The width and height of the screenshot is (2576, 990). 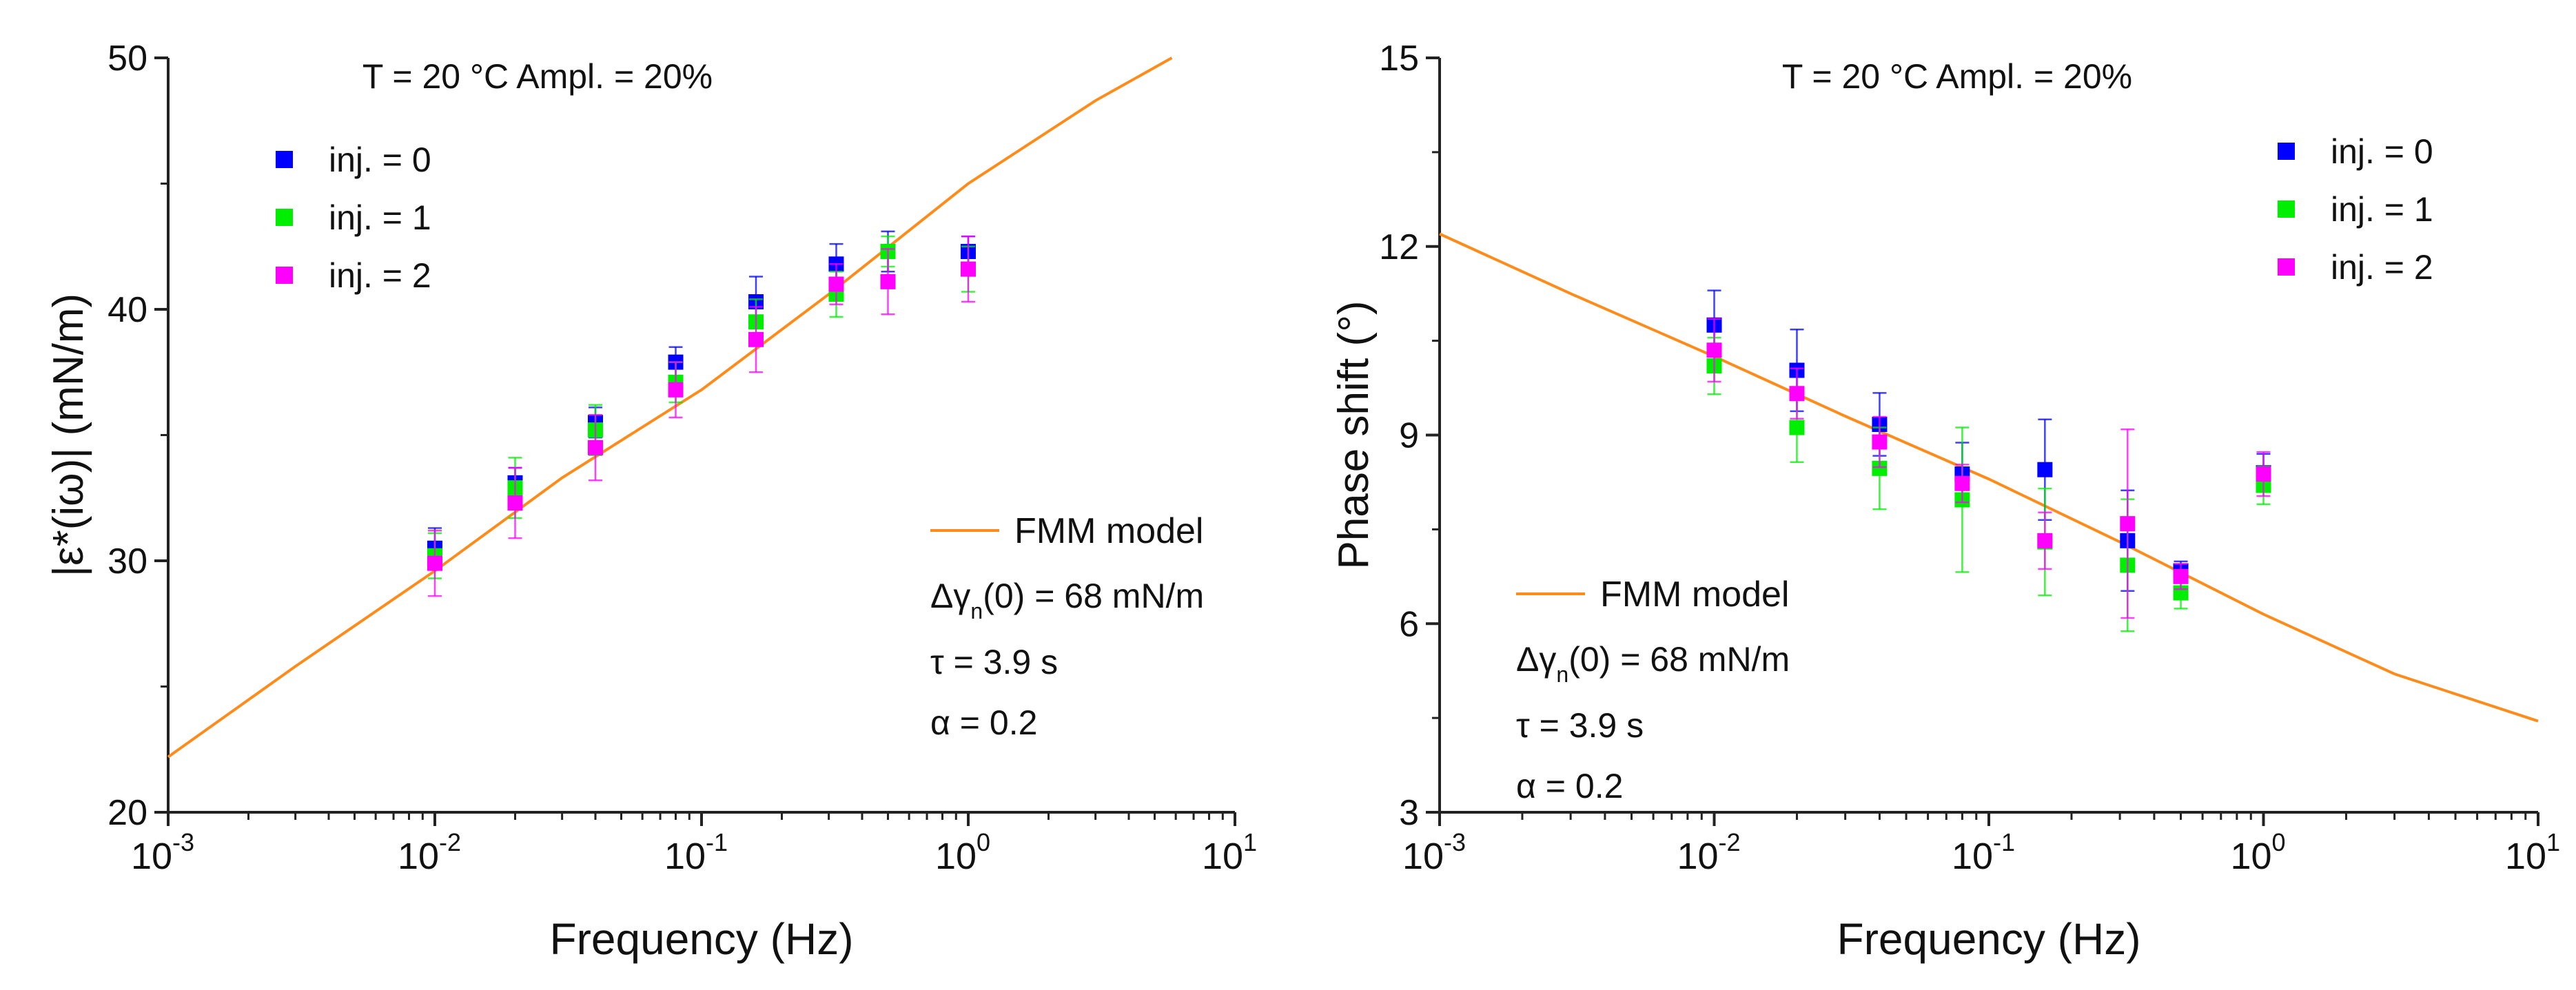 What do you see at coordinates (1409, 436) in the screenshot?
I see `y-tick-label: 9` at bounding box center [1409, 436].